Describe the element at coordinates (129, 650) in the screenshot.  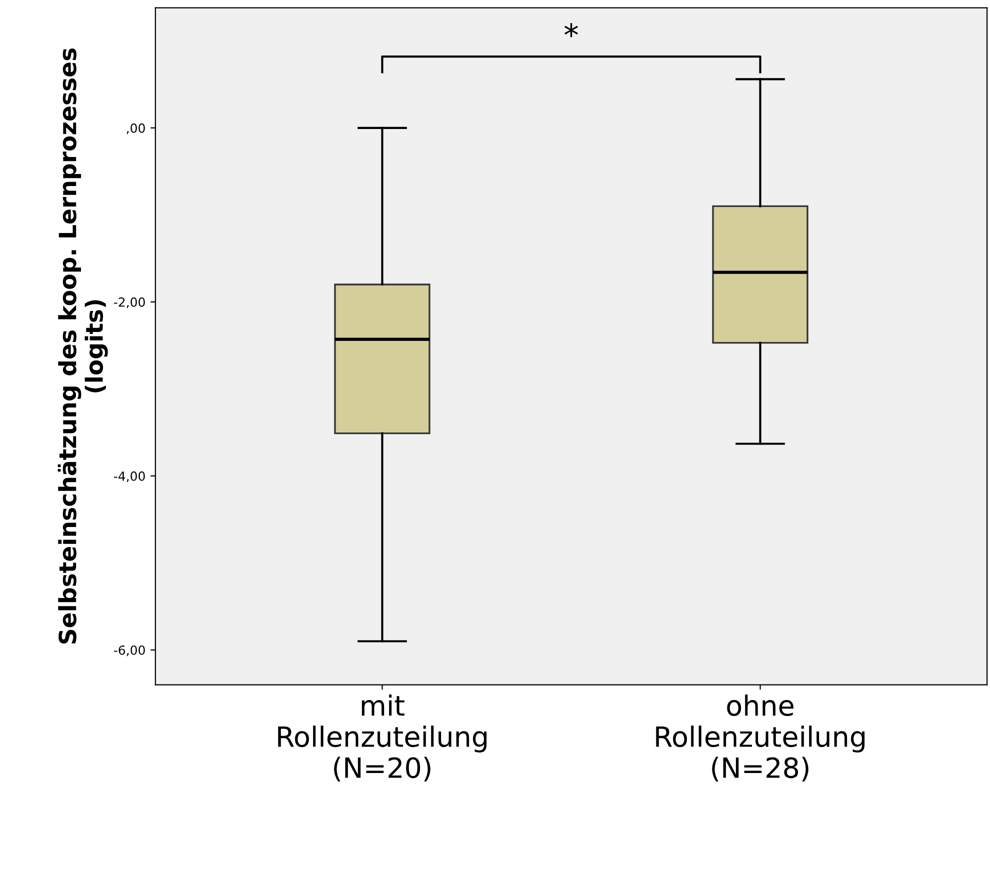
I see `y-tick-label: -6,00` at that location.